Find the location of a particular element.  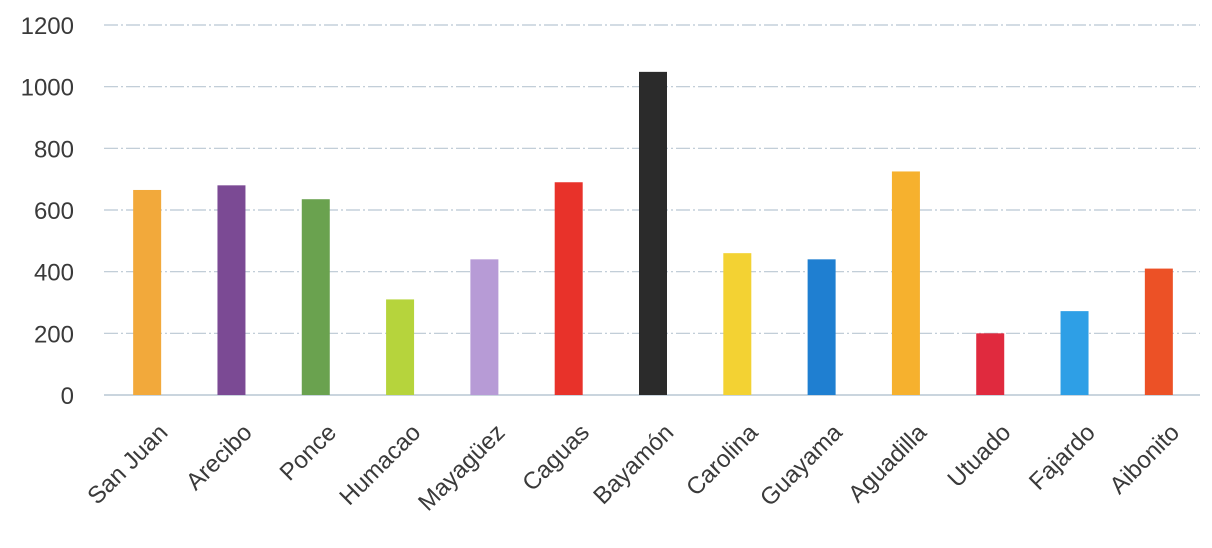

y-tick-label: 800 is located at coordinates (54, 149).